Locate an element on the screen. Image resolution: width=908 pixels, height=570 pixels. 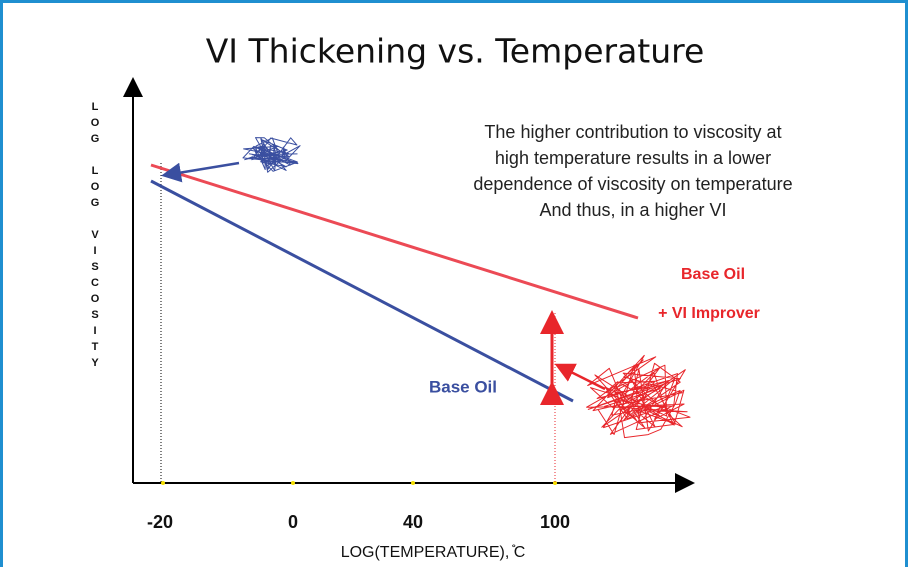
title: VI Thickening vs. Temperature is located at coordinates (455, 51).